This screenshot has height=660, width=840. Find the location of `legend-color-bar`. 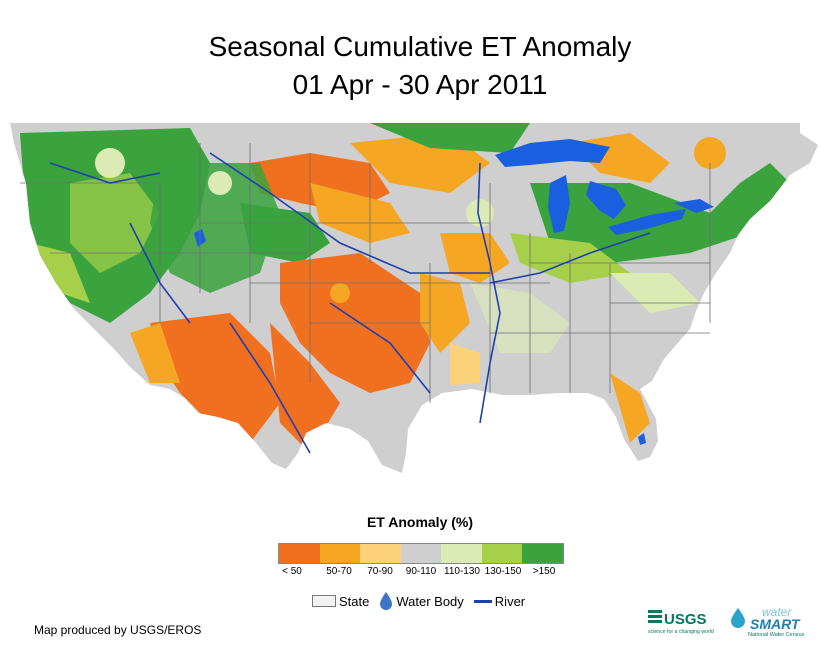

legend-color-bar is located at coordinates (421, 553).